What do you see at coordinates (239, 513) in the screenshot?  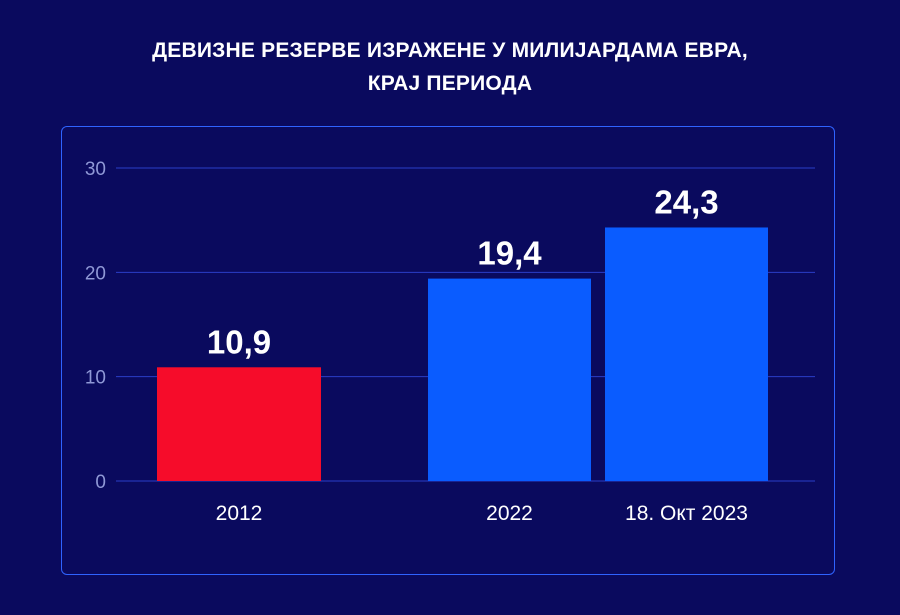 I see `category-label-0: 2012` at bounding box center [239, 513].